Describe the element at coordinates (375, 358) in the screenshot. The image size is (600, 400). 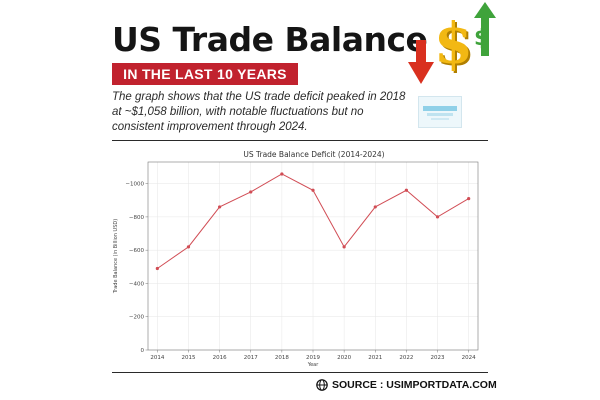
I see `x-tick-label: 2021` at that location.